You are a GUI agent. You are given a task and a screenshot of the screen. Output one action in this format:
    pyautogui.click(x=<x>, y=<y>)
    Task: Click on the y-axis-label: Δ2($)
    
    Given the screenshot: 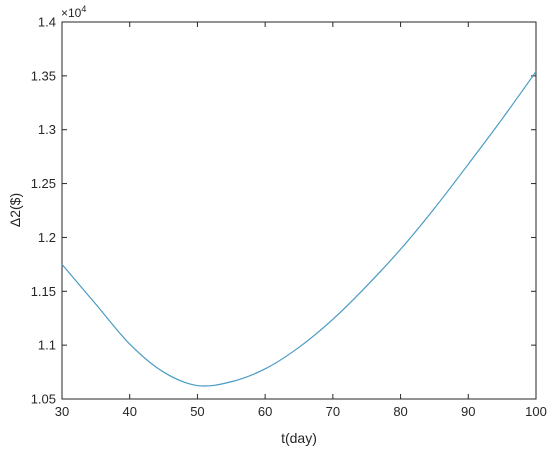 What is the action you would take?
    pyautogui.click(x=15, y=210)
    